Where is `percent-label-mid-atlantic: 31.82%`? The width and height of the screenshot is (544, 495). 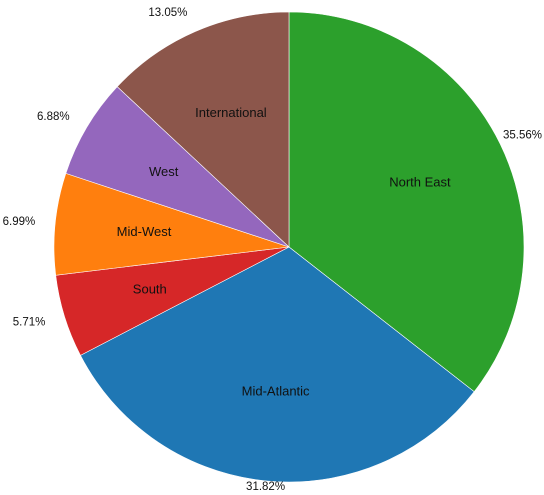 percent-label-mid-atlantic: 31.82% is located at coordinates (265, 487).